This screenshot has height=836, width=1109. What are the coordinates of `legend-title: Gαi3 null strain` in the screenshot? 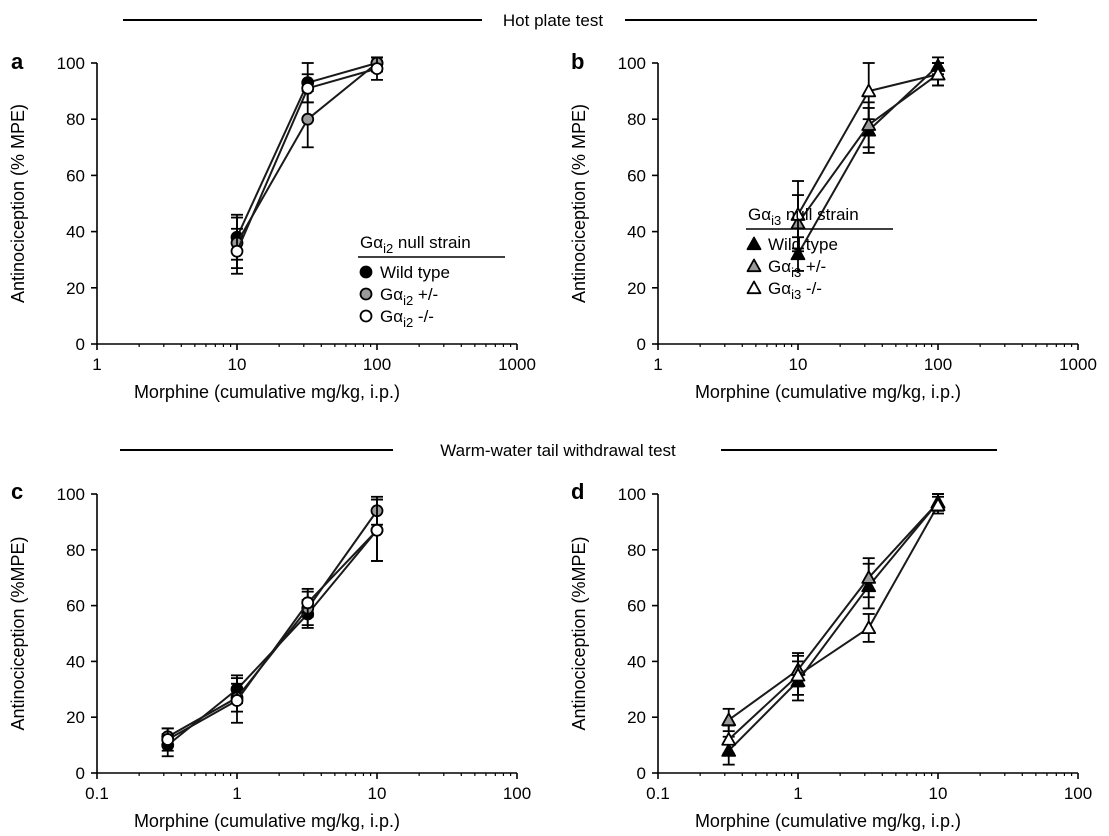 It's located at (803, 216).